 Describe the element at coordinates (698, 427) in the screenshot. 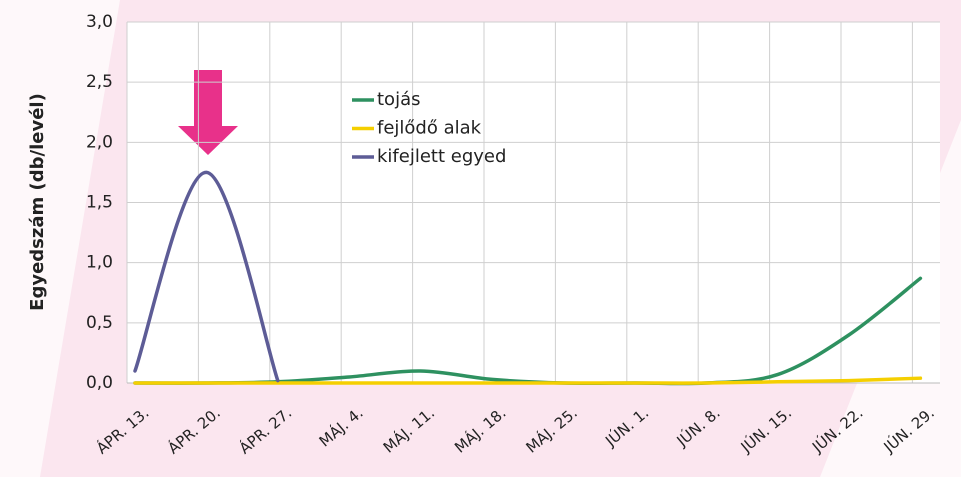

I see `x-tick-label: JÚN. 8.` at that location.